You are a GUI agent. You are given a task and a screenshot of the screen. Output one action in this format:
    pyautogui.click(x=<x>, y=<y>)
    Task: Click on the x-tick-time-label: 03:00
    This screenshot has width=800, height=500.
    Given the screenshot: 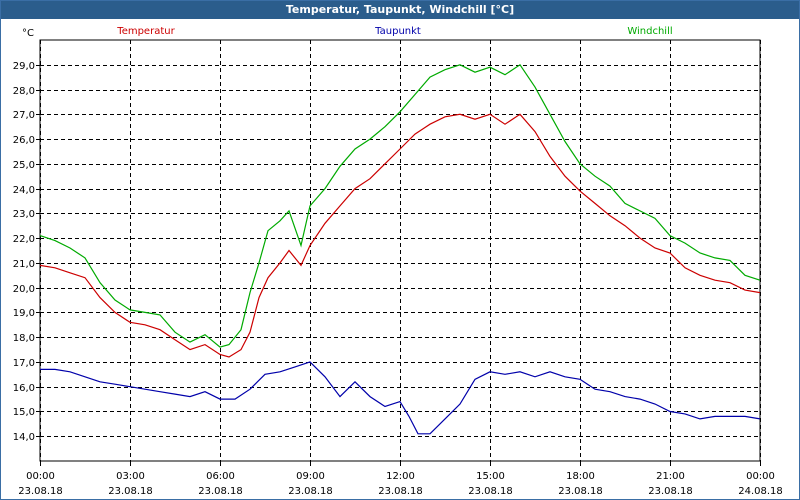 What is the action you would take?
    pyautogui.click(x=130, y=476)
    